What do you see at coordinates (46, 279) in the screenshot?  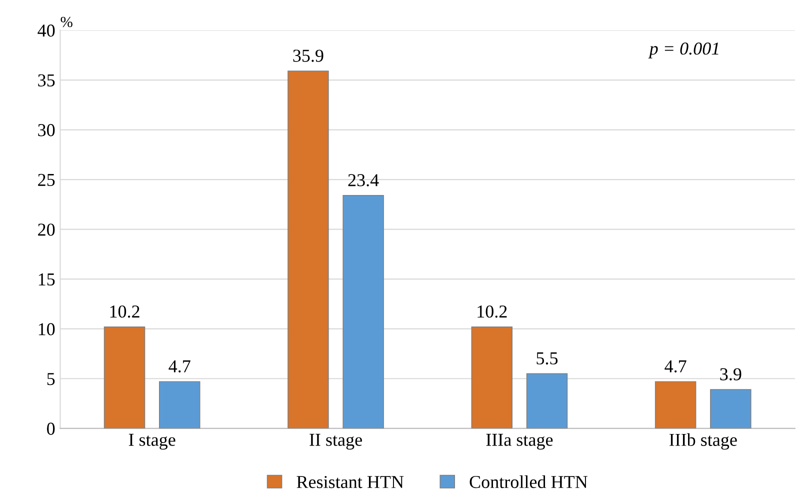 I see `y-tick-label: 15` at bounding box center [46, 279].